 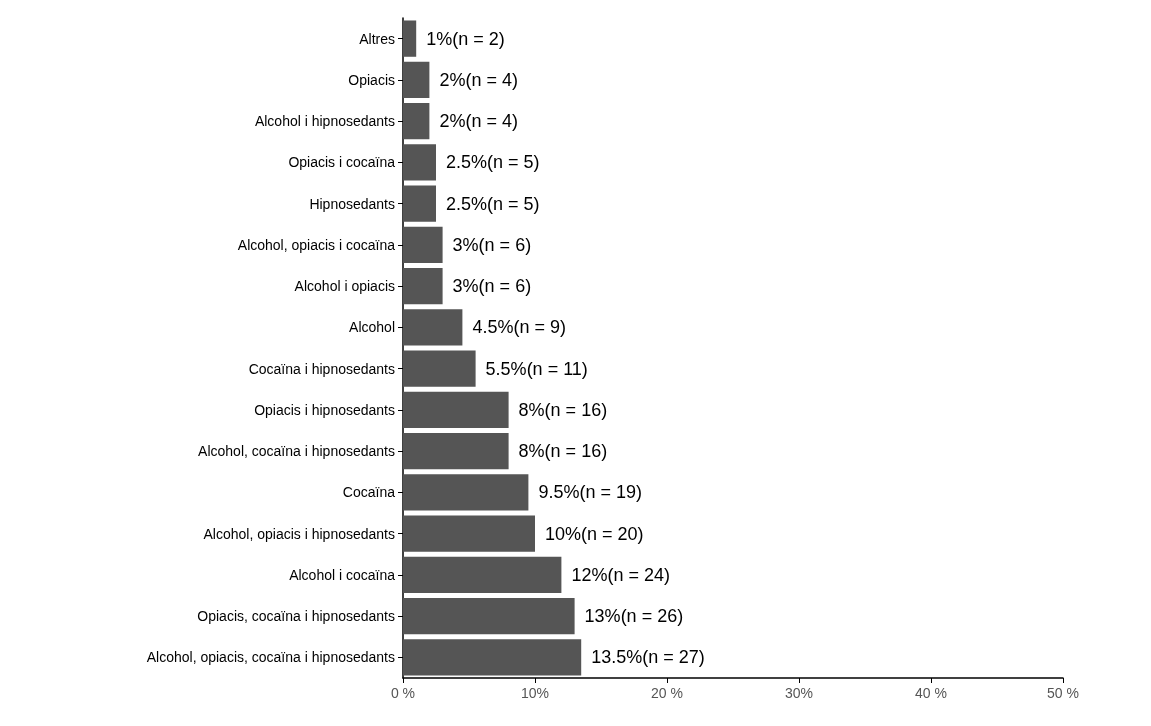 What do you see at coordinates (342, 574) in the screenshot?
I see `y-tick-label: Alcohol i cocaïna` at bounding box center [342, 574].